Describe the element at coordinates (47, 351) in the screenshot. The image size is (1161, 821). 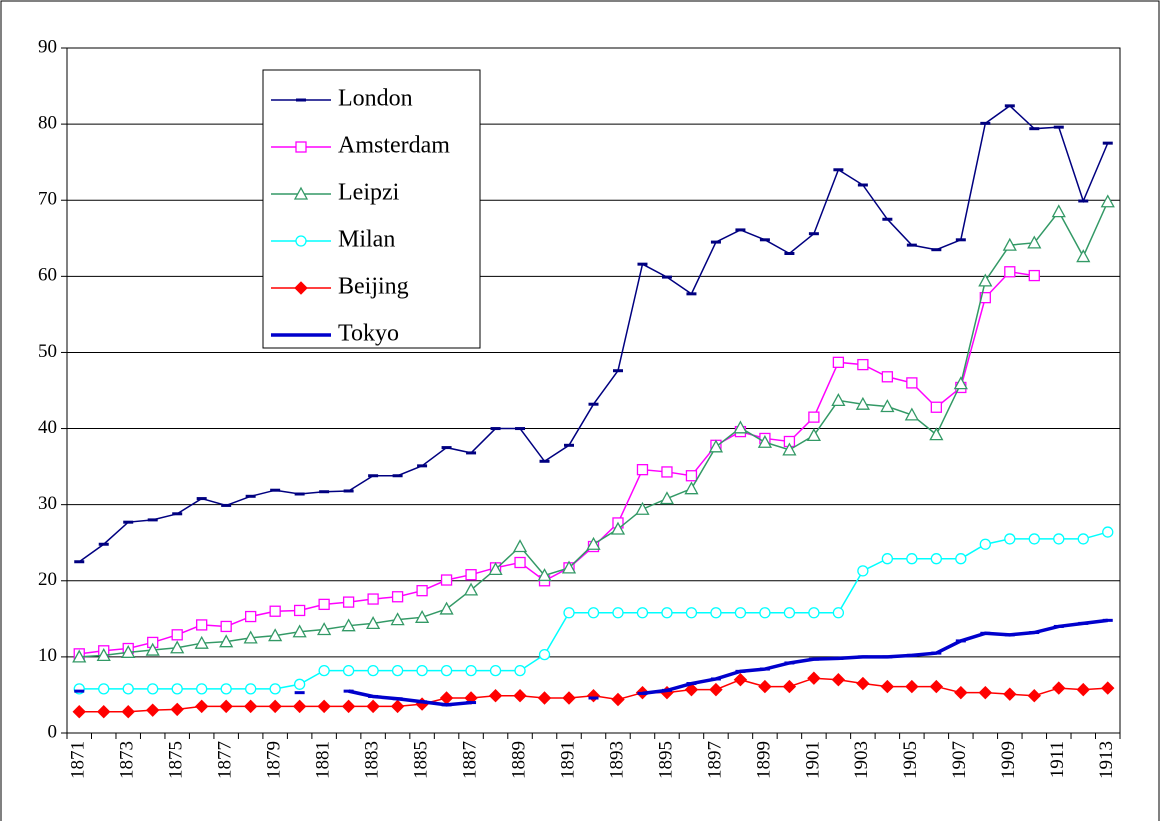
I see `y-tick-label: 50` at that location.